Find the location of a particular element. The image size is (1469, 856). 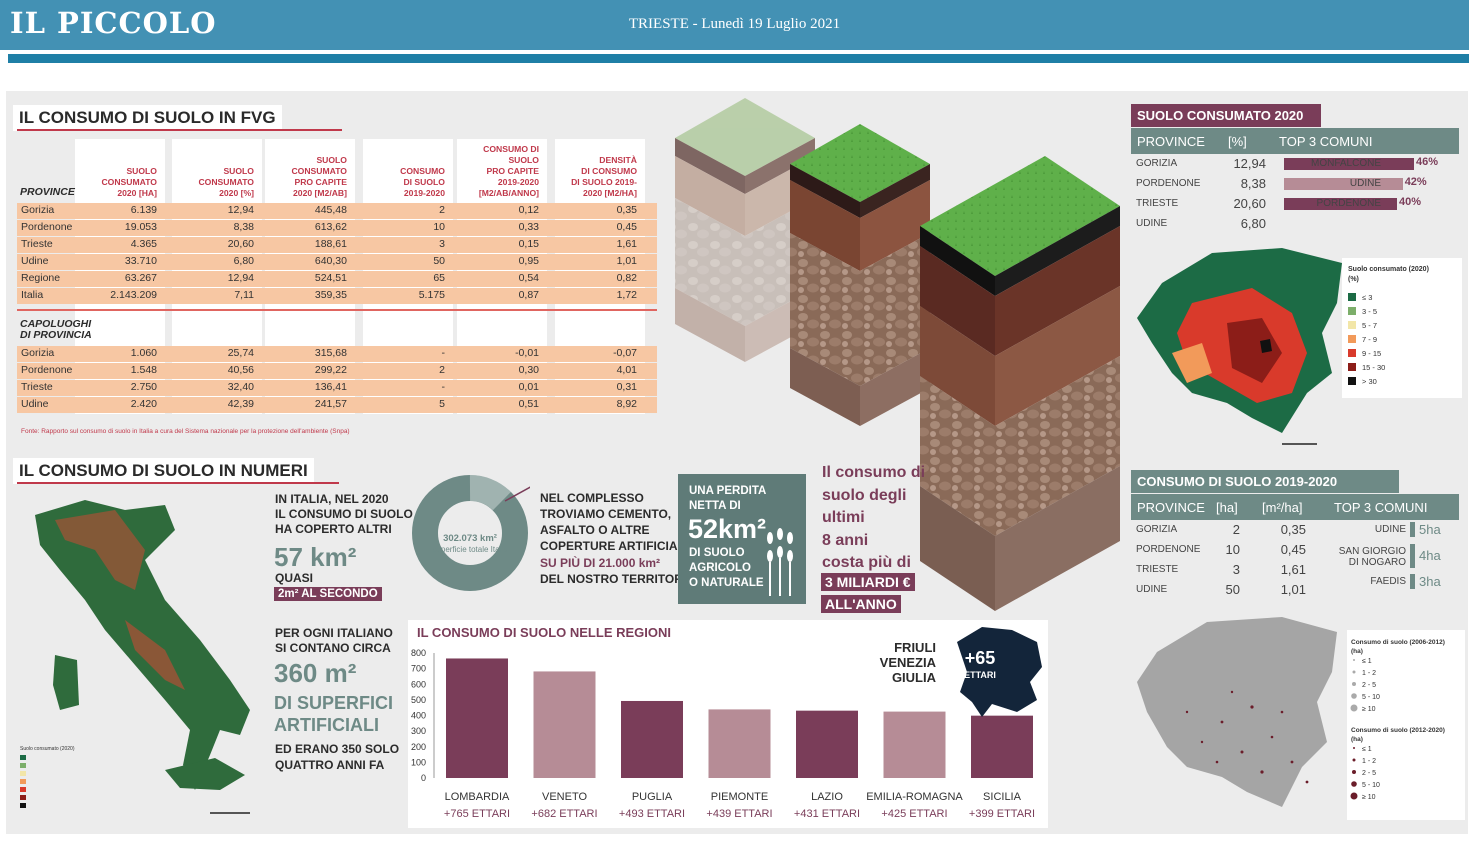

wheat-icon is located at coordinates (780, 562).